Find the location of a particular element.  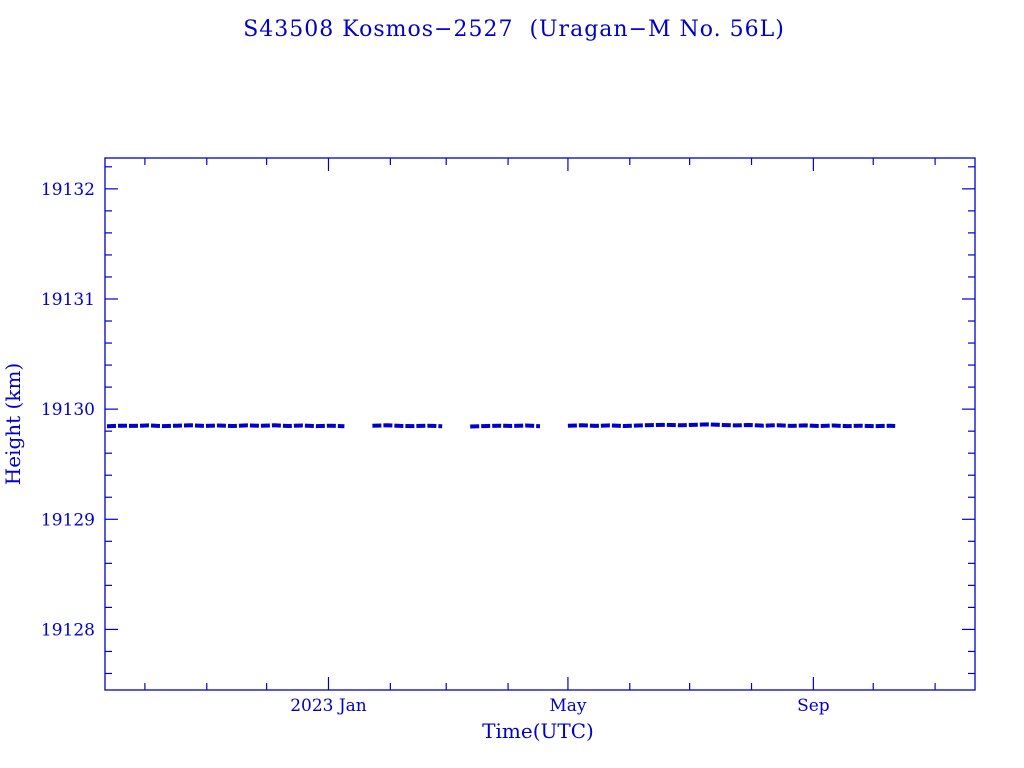

y-tick-label: 19130 is located at coordinates (68, 410).